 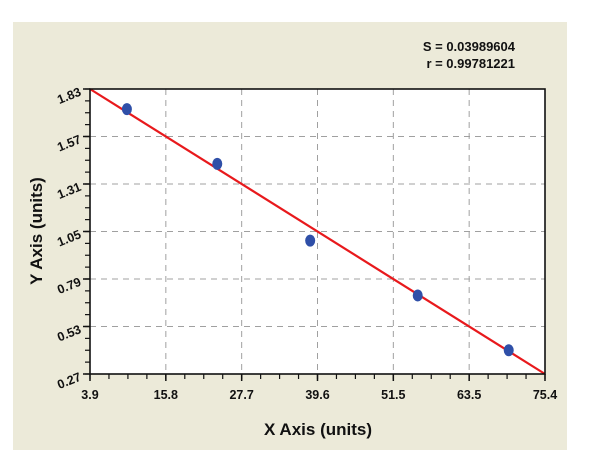 What do you see at coordinates (318, 429) in the screenshot?
I see `x-axis-label: X Axis (units)` at bounding box center [318, 429].